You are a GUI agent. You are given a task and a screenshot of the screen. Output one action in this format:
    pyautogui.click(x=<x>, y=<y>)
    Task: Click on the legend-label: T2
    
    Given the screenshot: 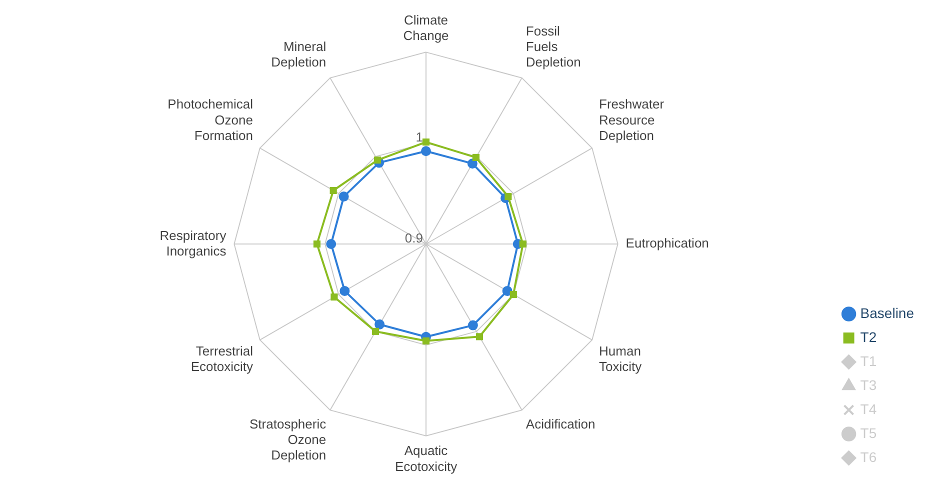 What is the action you would take?
    pyautogui.click(x=868, y=336)
    